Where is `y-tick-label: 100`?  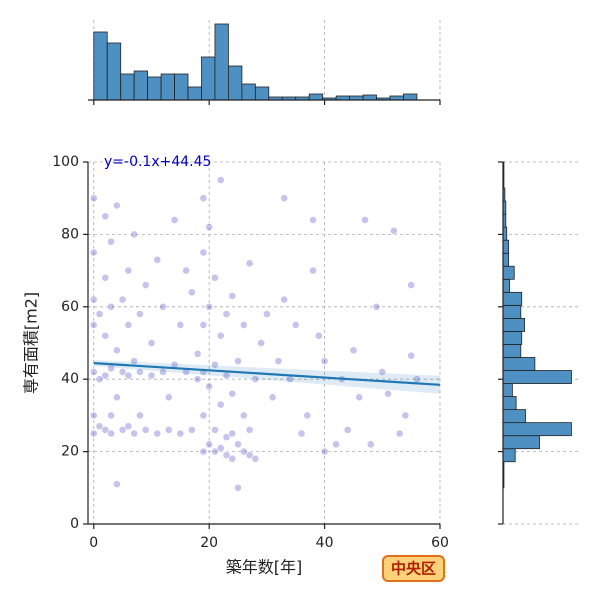 y-tick-label: 100 is located at coordinates (65, 162).